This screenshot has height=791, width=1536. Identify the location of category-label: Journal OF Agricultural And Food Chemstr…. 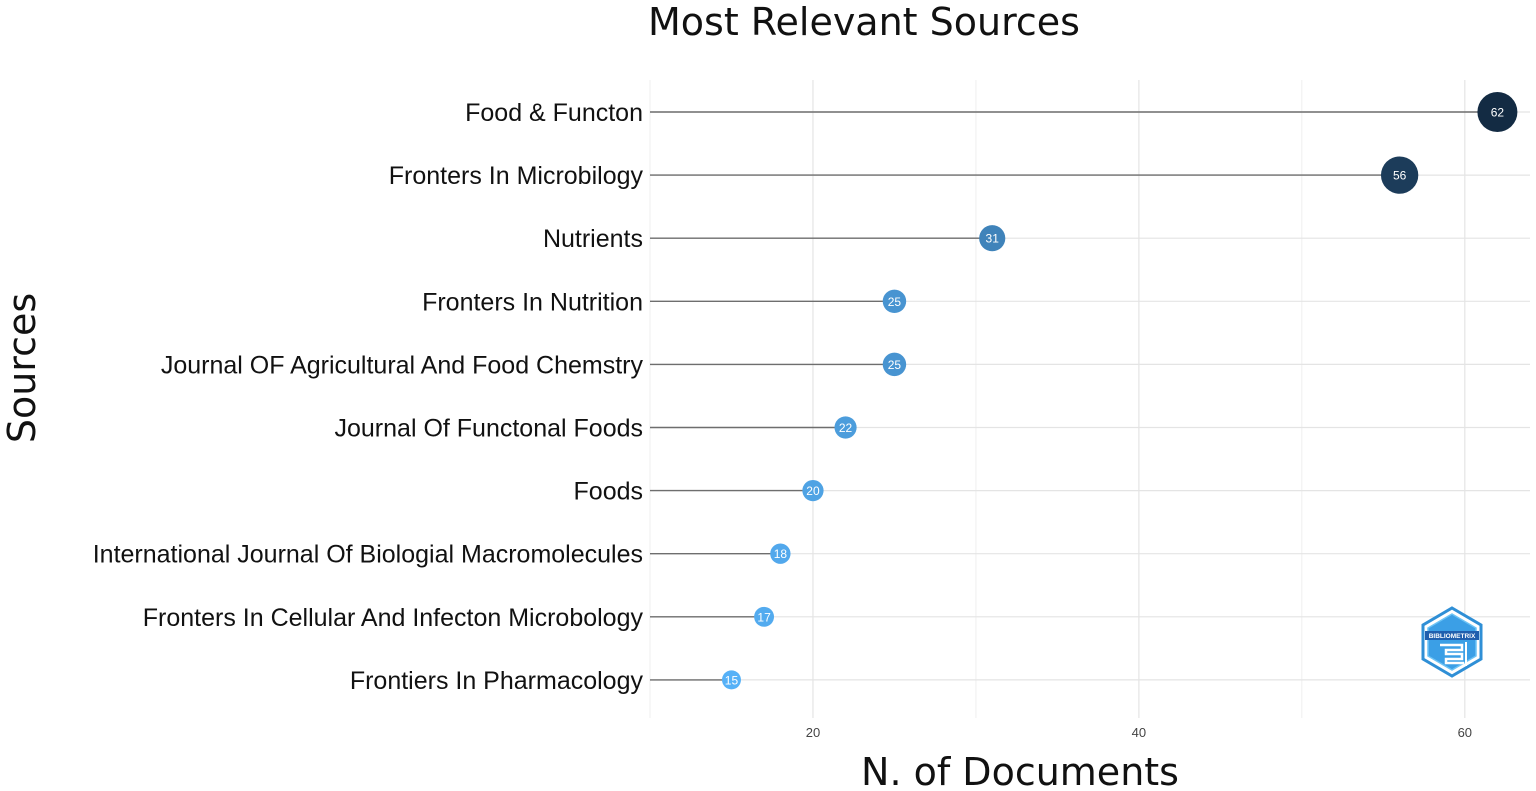
(402, 365).